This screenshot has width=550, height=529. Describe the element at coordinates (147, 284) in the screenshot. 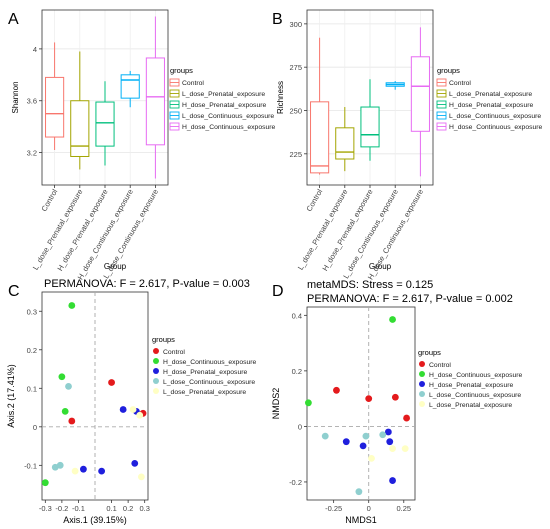

I see `plot-title: PERMANOVA: F = 2.617, P-value = 0.003` at that location.